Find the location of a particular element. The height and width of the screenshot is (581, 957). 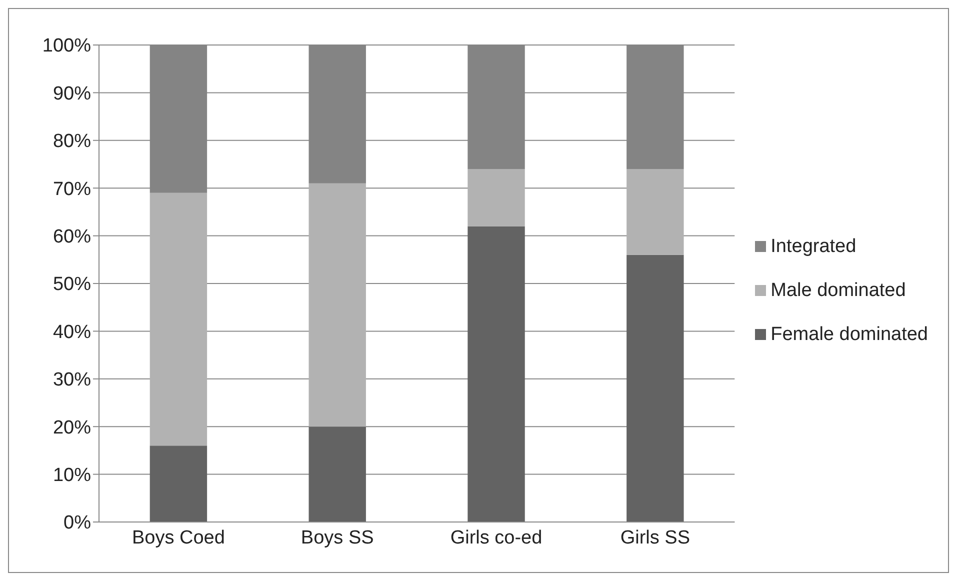

y-tick-label: 100% is located at coordinates (67, 46).